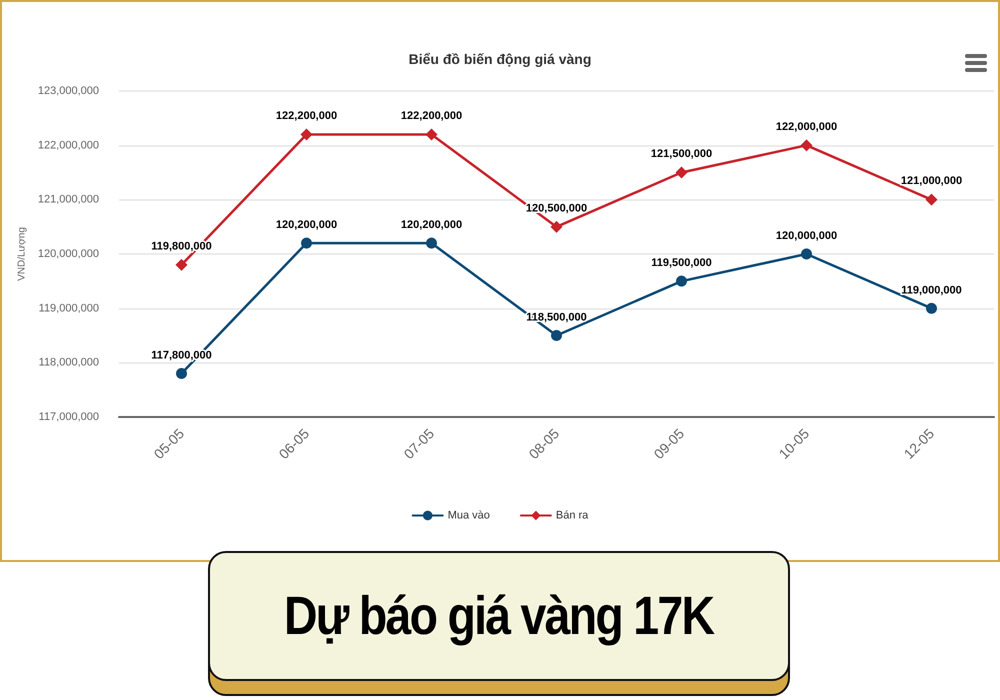 This screenshot has height=700, width=1000. I want to click on y-tick-label: 118,000,000, so click(68, 362).